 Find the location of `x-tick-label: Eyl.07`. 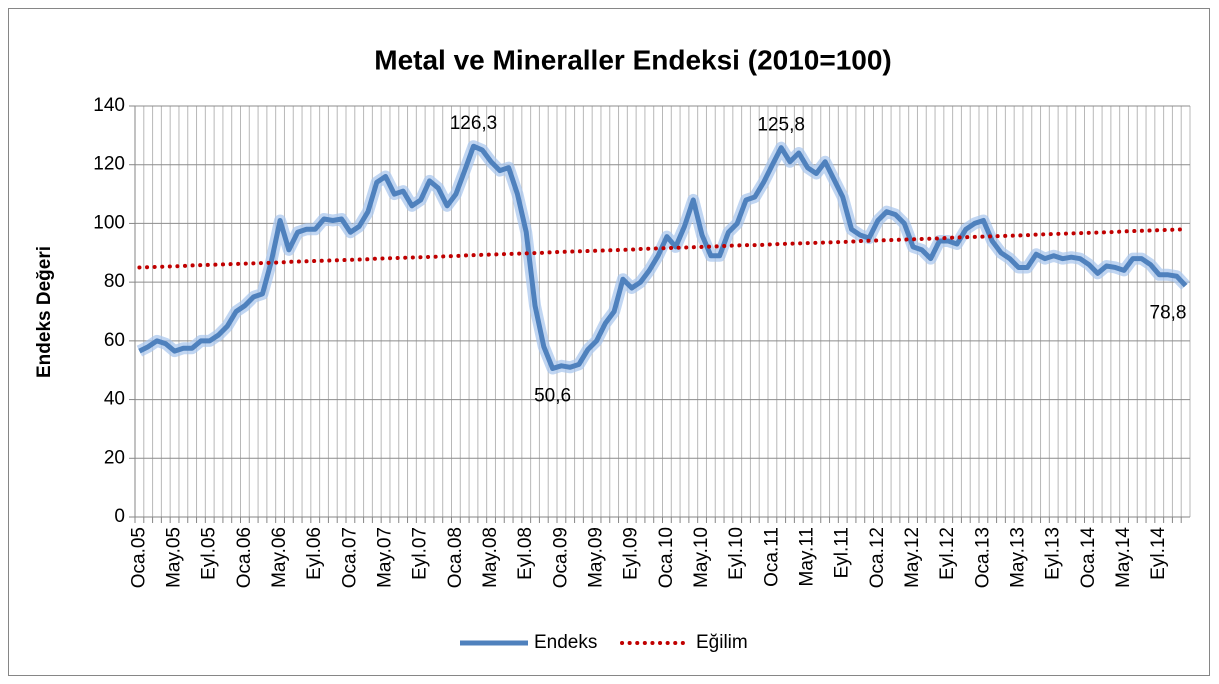

x-tick-label: Eyl.07 is located at coordinates (420, 553).